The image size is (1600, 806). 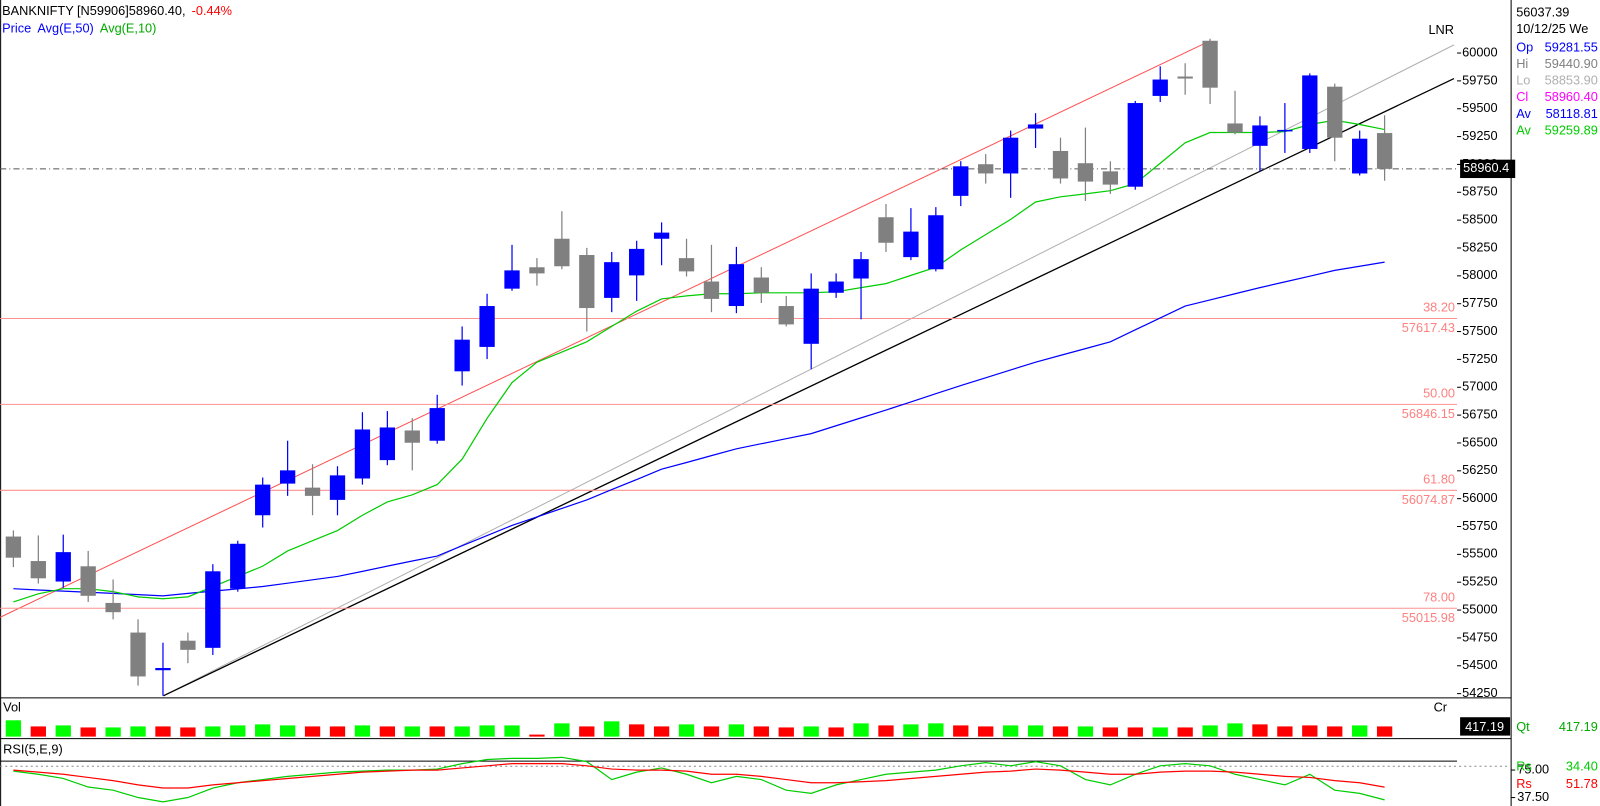 What do you see at coordinates (1479, 330) in the screenshot?
I see `y-tick-label: 57500` at bounding box center [1479, 330].